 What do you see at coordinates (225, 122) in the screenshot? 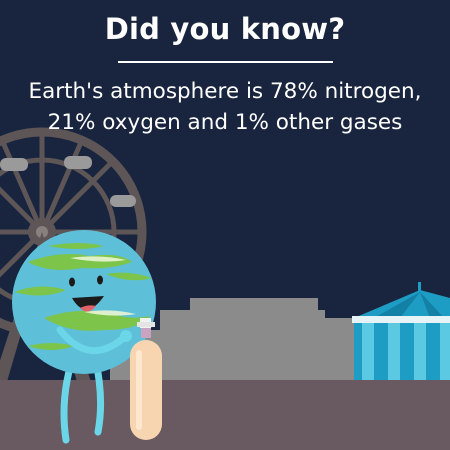
I see `fact-line-2: 21% oxygen and 1% other gases` at bounding box center [225, 122].